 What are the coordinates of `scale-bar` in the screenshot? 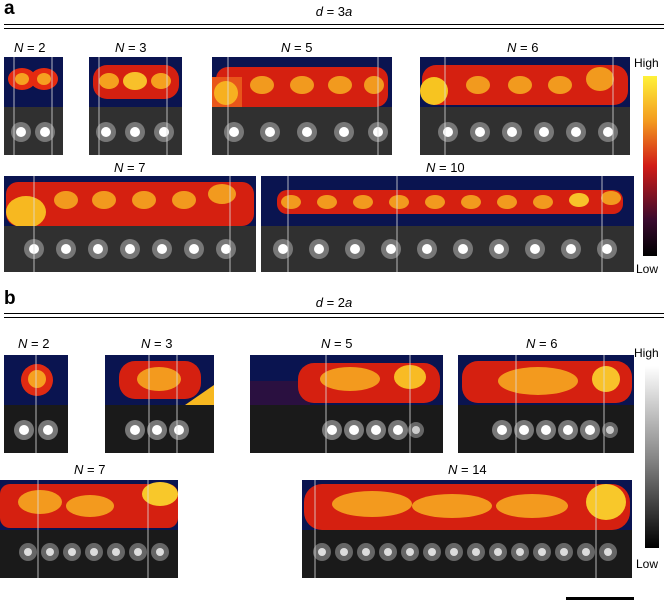 It's located at (600, 598).